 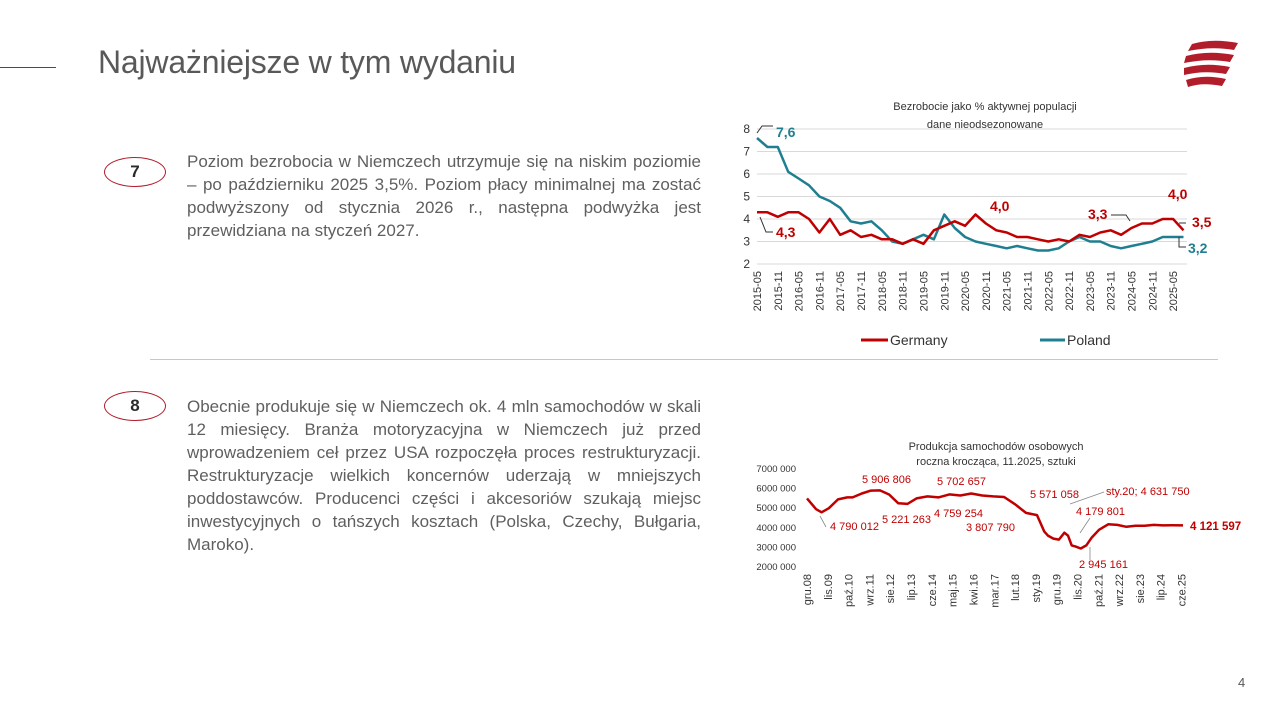 What do you see at coordinates (971, 228) in the screenshot?
I see `series-line-germany` at bounding box center [971, 228].